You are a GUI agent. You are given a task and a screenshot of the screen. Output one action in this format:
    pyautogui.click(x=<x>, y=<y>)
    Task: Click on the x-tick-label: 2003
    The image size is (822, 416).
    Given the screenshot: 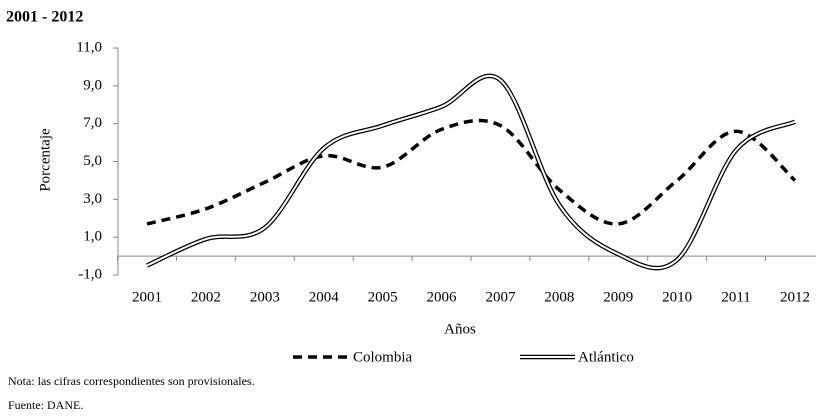 What is the action you would take?
    pyautogui.click(x=265, y=297)
    